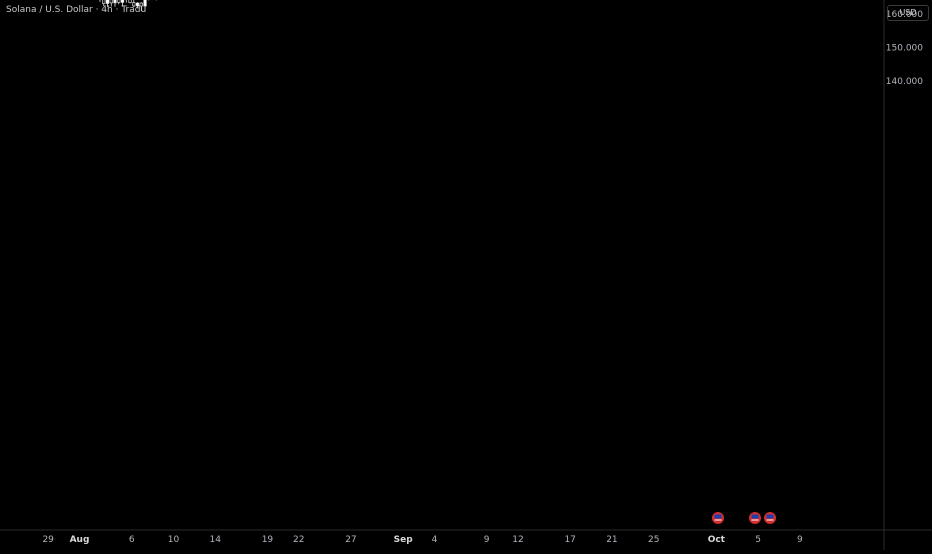 This screenshot has width=932, height=554. What do you see at coordinates (132, 540) in the screenshot?
I see `x-tick-label: 6` at bounding box center [132, 540].